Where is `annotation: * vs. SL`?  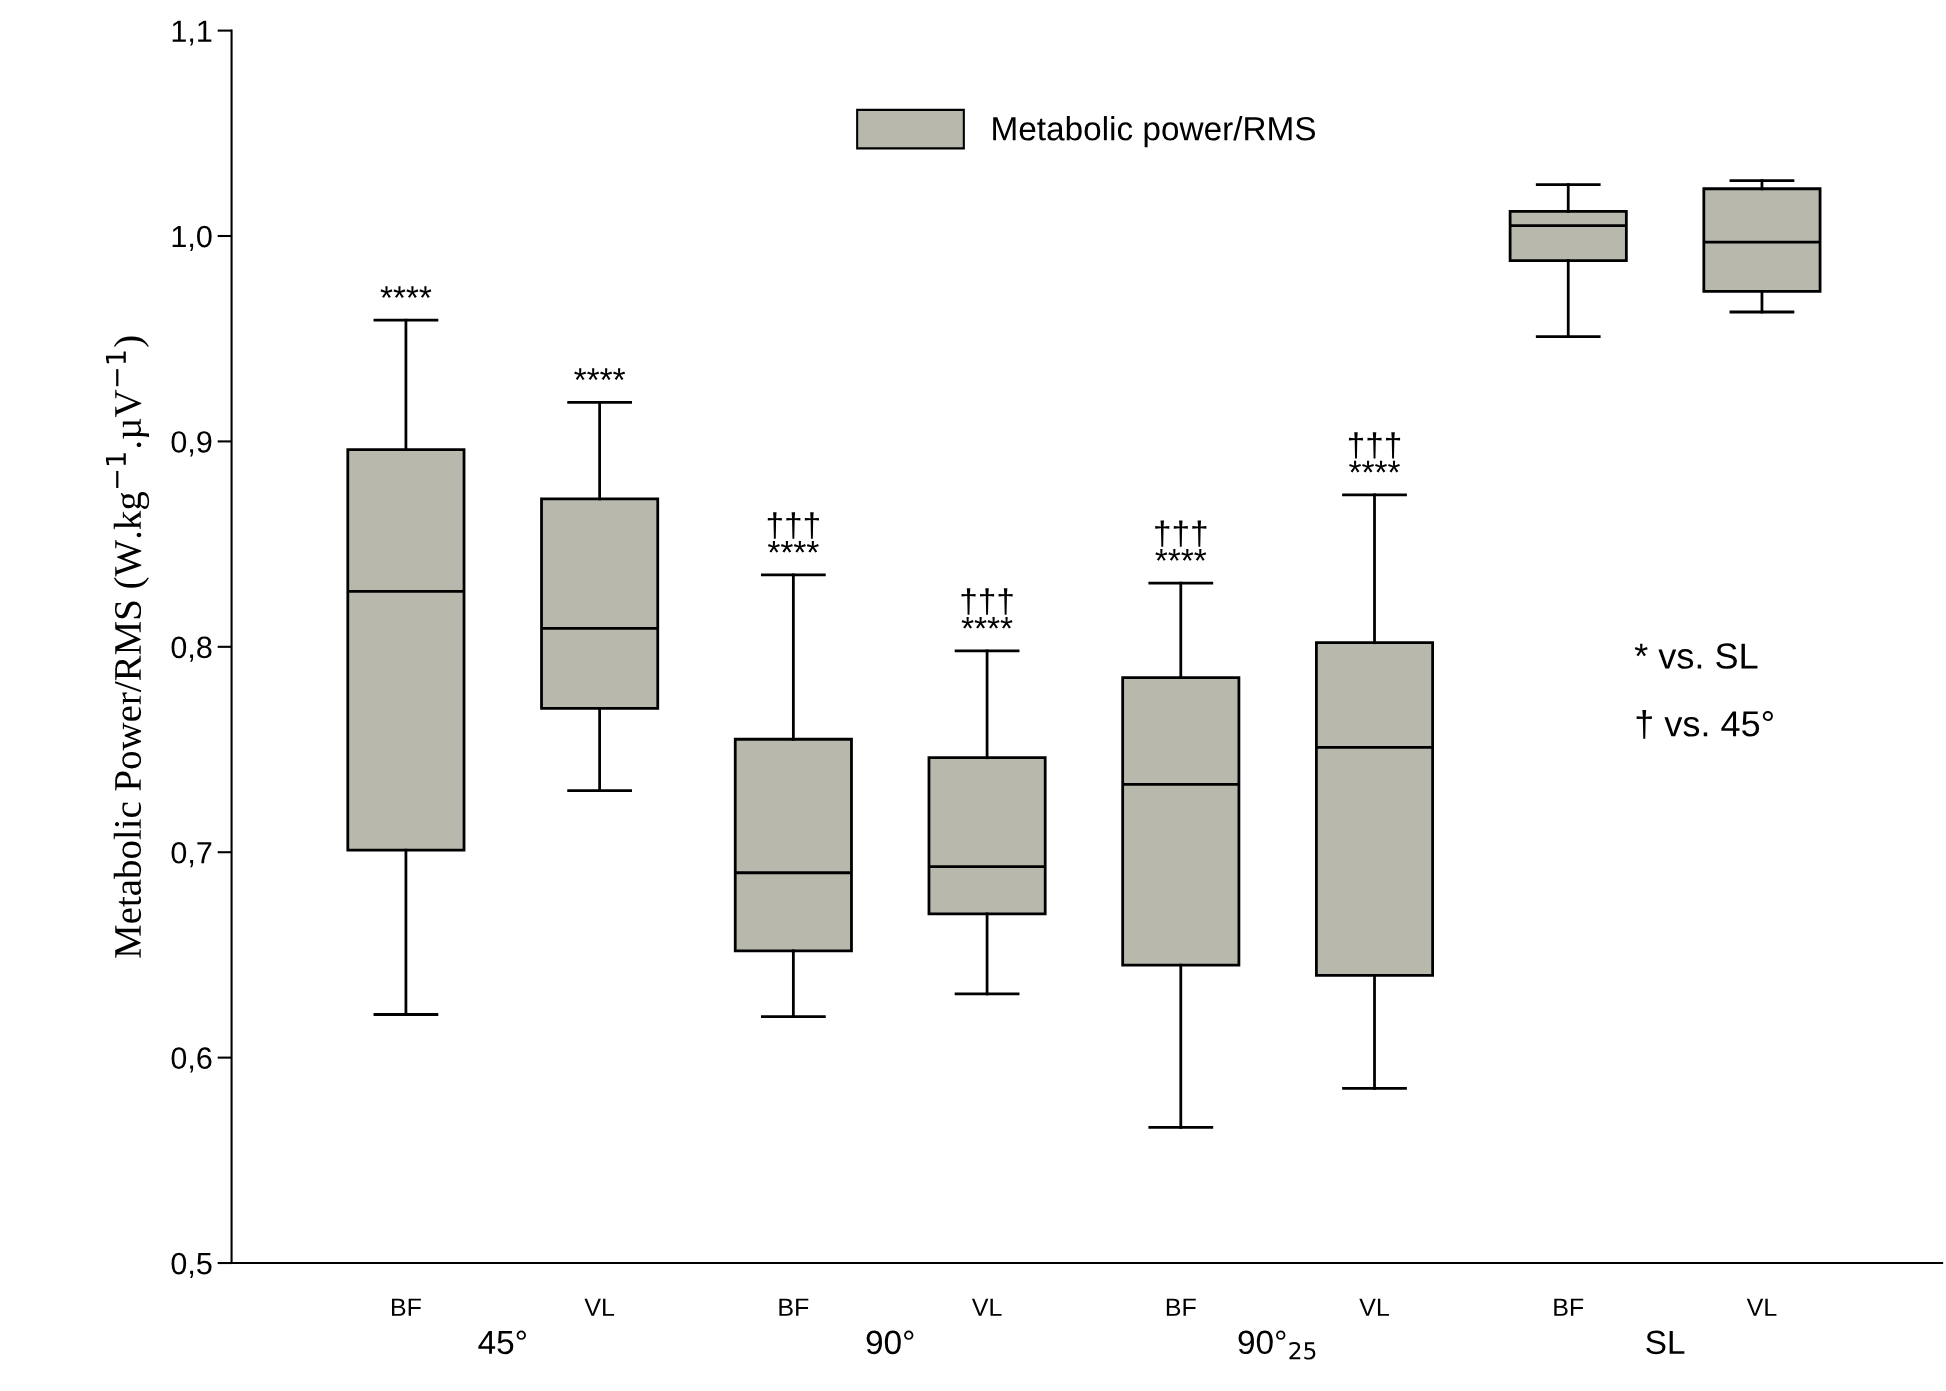 annotation: * vs. SL is located at coordinates (1696, 656).